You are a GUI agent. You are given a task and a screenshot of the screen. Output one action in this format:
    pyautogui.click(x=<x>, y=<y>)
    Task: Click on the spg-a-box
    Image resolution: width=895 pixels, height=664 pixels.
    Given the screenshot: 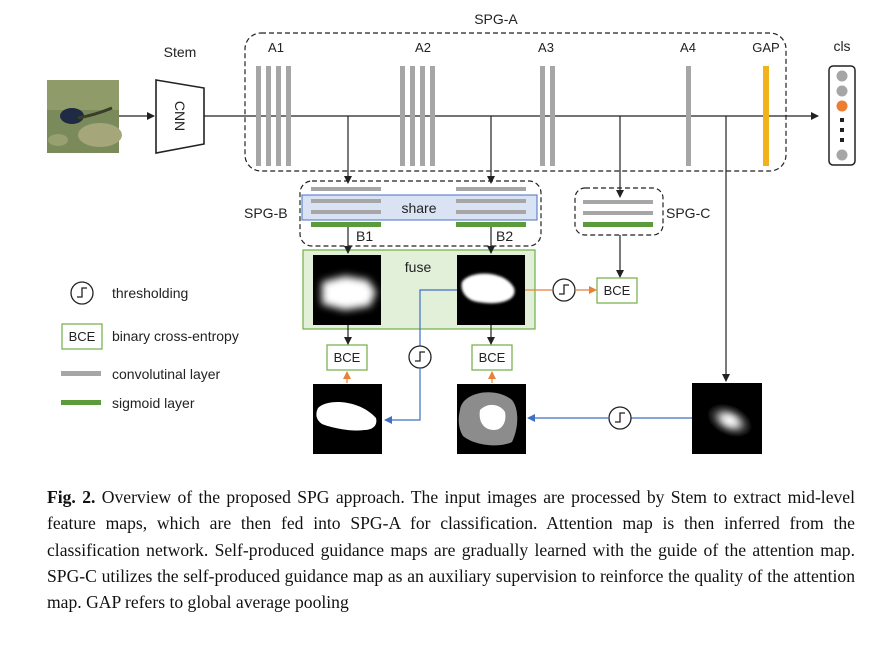 What is the action you would take?
    pyautogui.click(x=515, y=102)
    